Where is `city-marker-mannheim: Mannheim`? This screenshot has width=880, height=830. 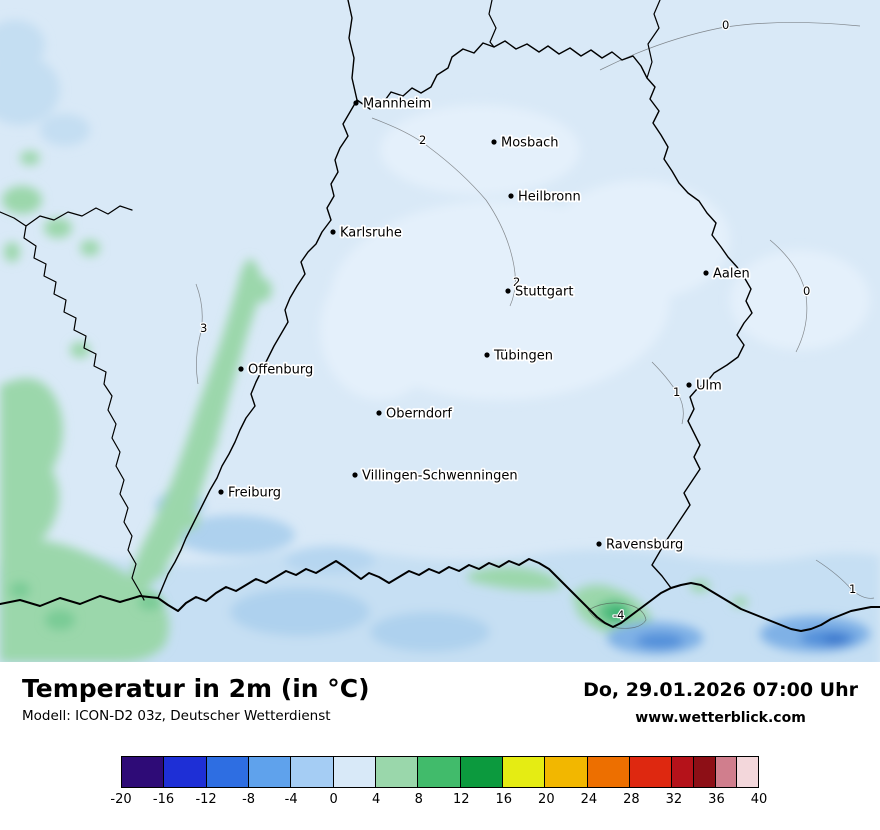
city-marker-mannheim: Mannheim is located at coordinates (393, 104).